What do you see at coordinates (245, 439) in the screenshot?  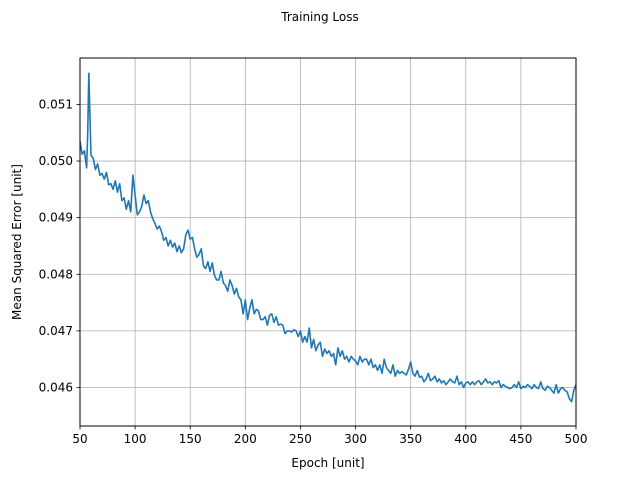 I see `x-tick-label: 200` at bounding box center [245, 439].